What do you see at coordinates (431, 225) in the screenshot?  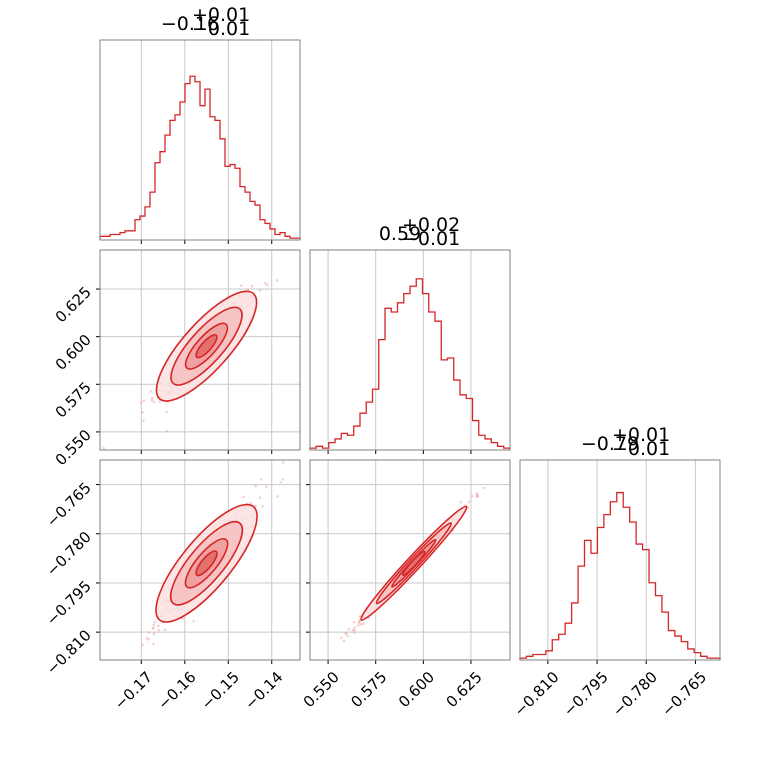 I see `panel-title-sup-1: +0.02` at bounding box center [431, 225].